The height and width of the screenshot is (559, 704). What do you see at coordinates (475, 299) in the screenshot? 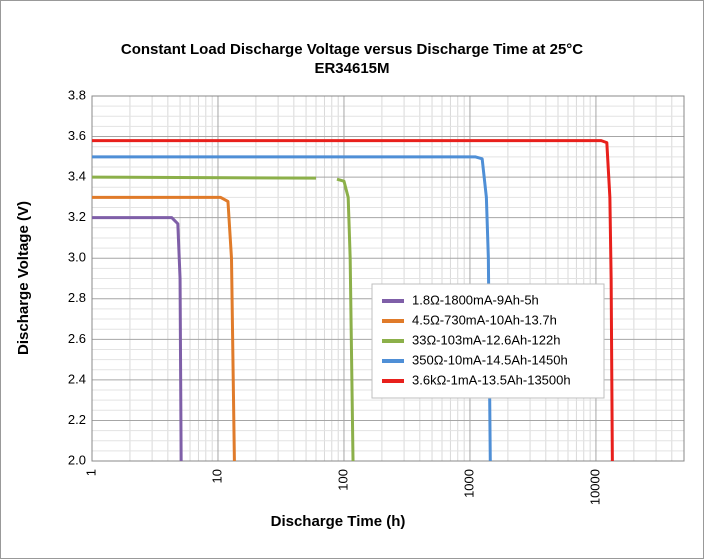
I see `legend-label: 1.8Ω-1800mA-9Ah-5h` at bounding box center [475, 299].